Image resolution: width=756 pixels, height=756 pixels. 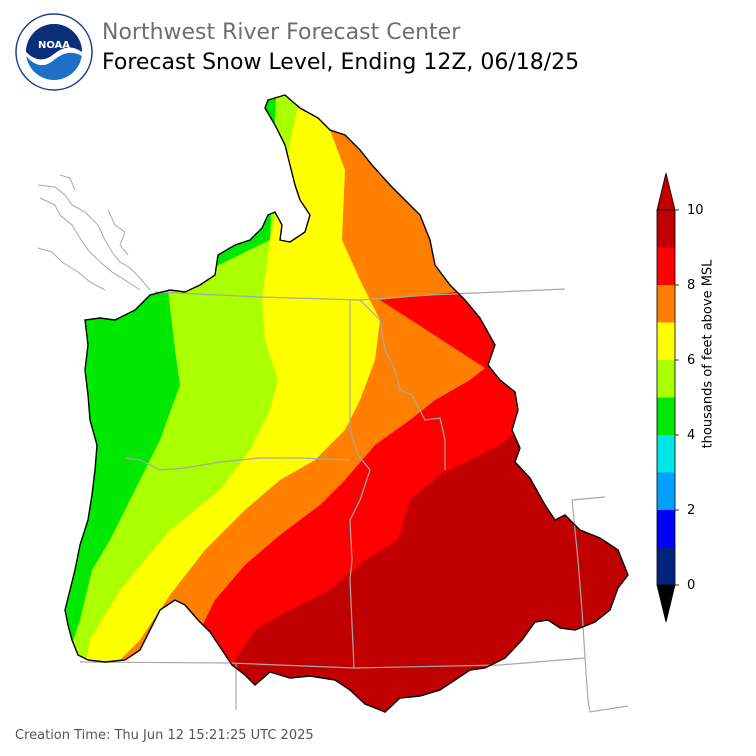 I want to click on noaa-logo: NOAA, so click(x=54, y=52).